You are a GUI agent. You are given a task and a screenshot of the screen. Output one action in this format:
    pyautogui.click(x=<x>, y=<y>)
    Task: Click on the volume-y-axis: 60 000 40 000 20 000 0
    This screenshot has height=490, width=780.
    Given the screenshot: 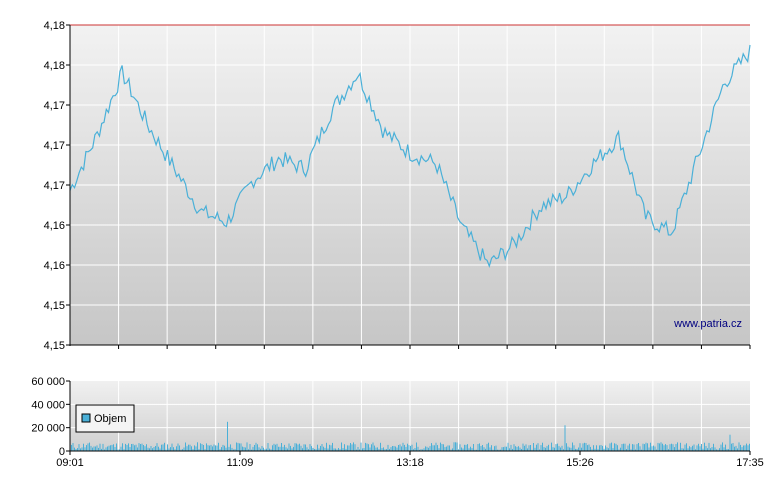 What is the action you would take?
    pyautogui.click(x=50, y=417)
    